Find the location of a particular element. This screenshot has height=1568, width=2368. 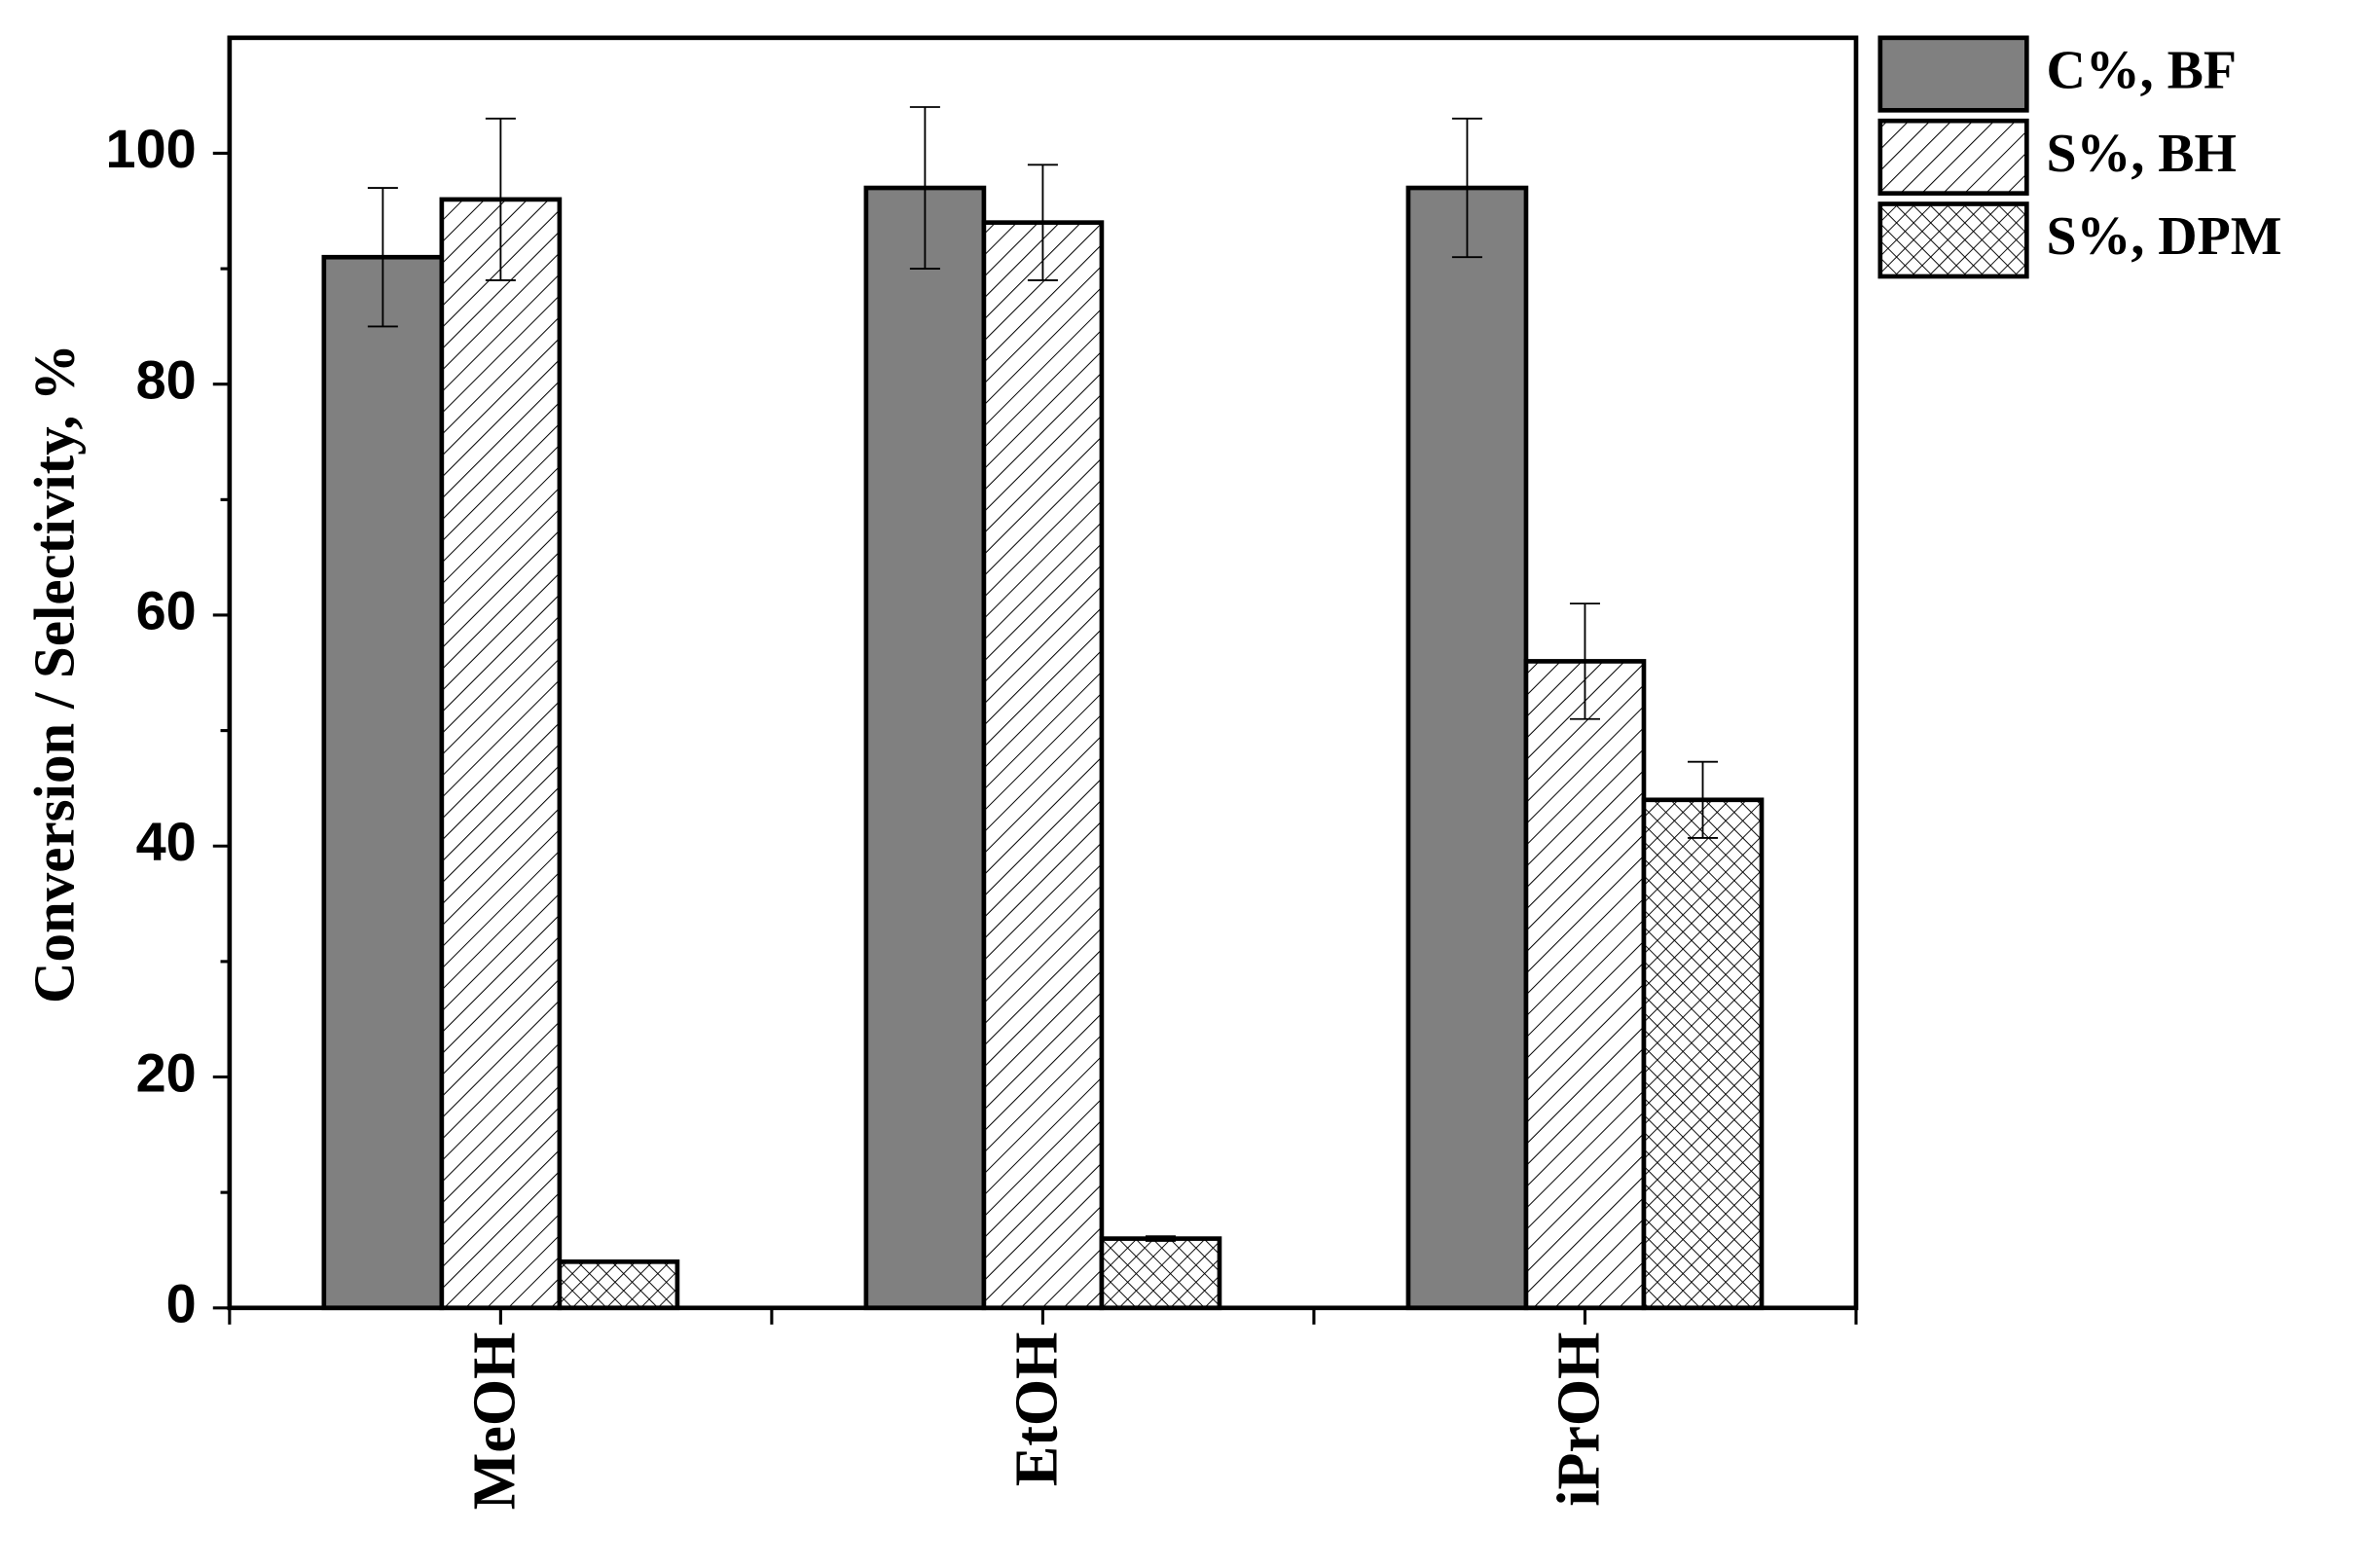

x-tick-label: EtOH is located at coordinates (1037, 1409).